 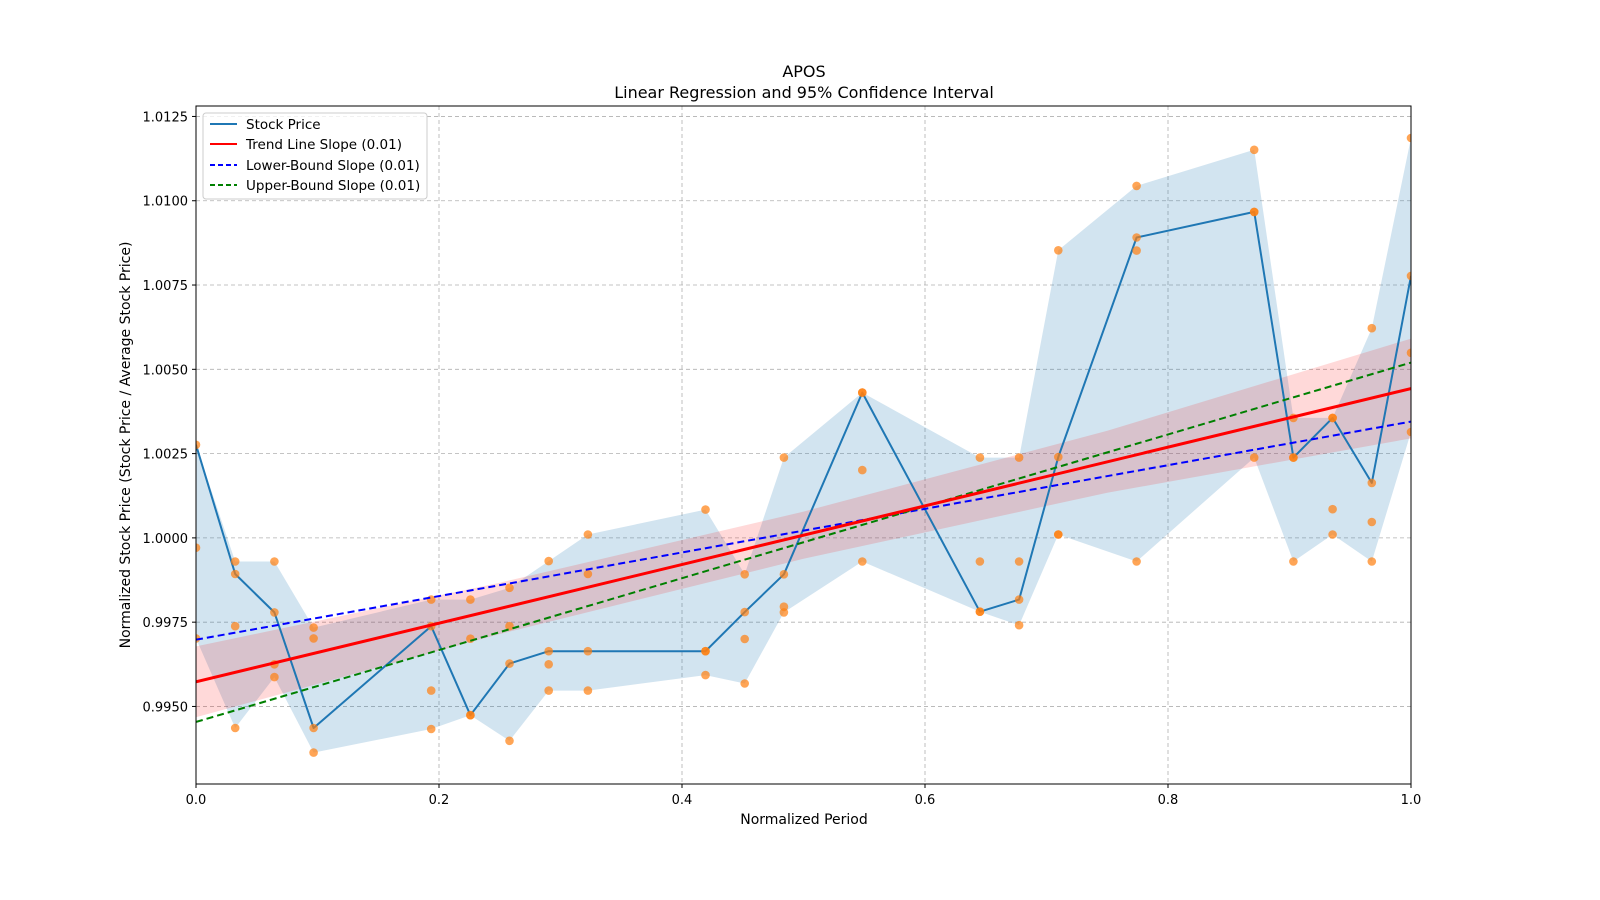 What do you see at coordinates (682, 800) in the screenshot?
I see `x-tick-label: 0.4` at bounding box center [682, 800].